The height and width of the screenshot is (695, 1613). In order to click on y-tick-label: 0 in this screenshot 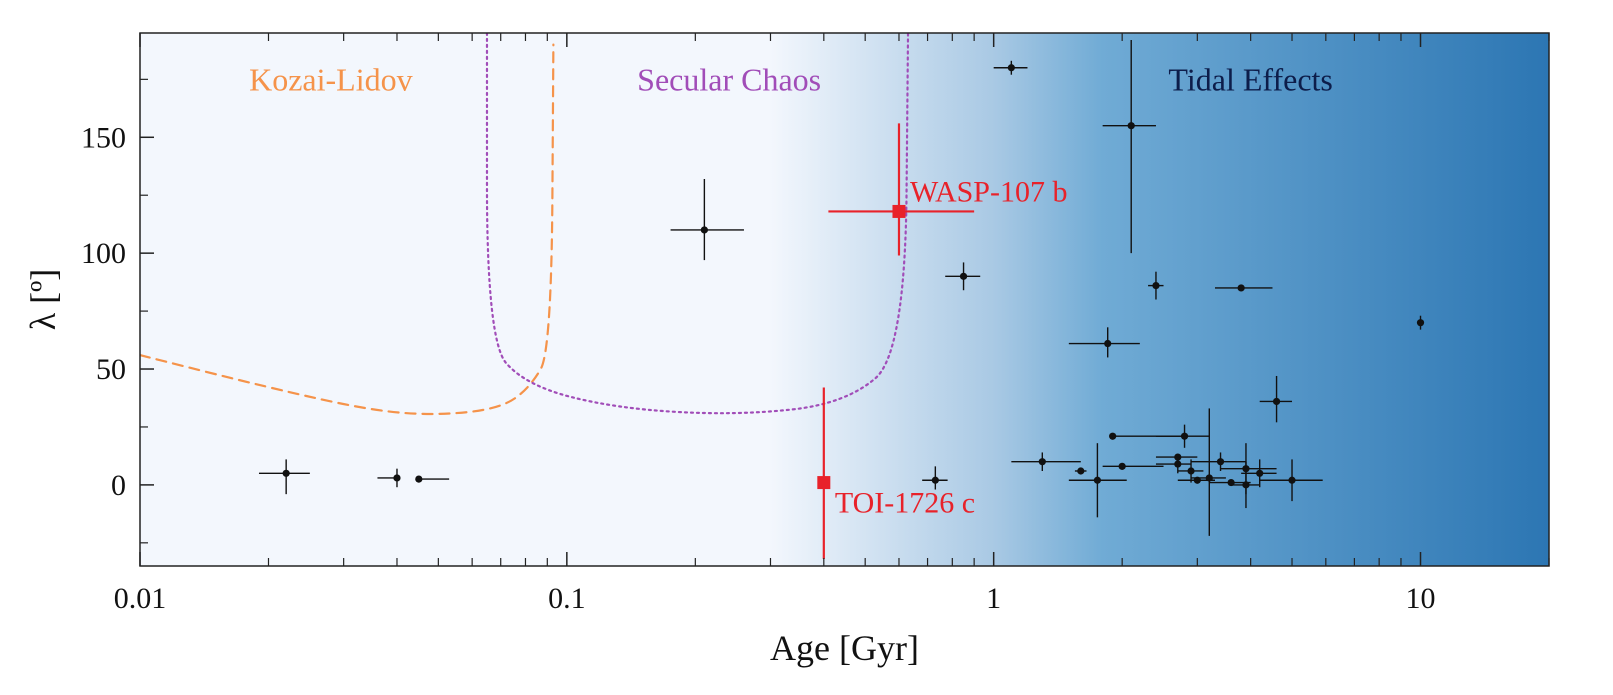, I will do `click(118, 485)`.